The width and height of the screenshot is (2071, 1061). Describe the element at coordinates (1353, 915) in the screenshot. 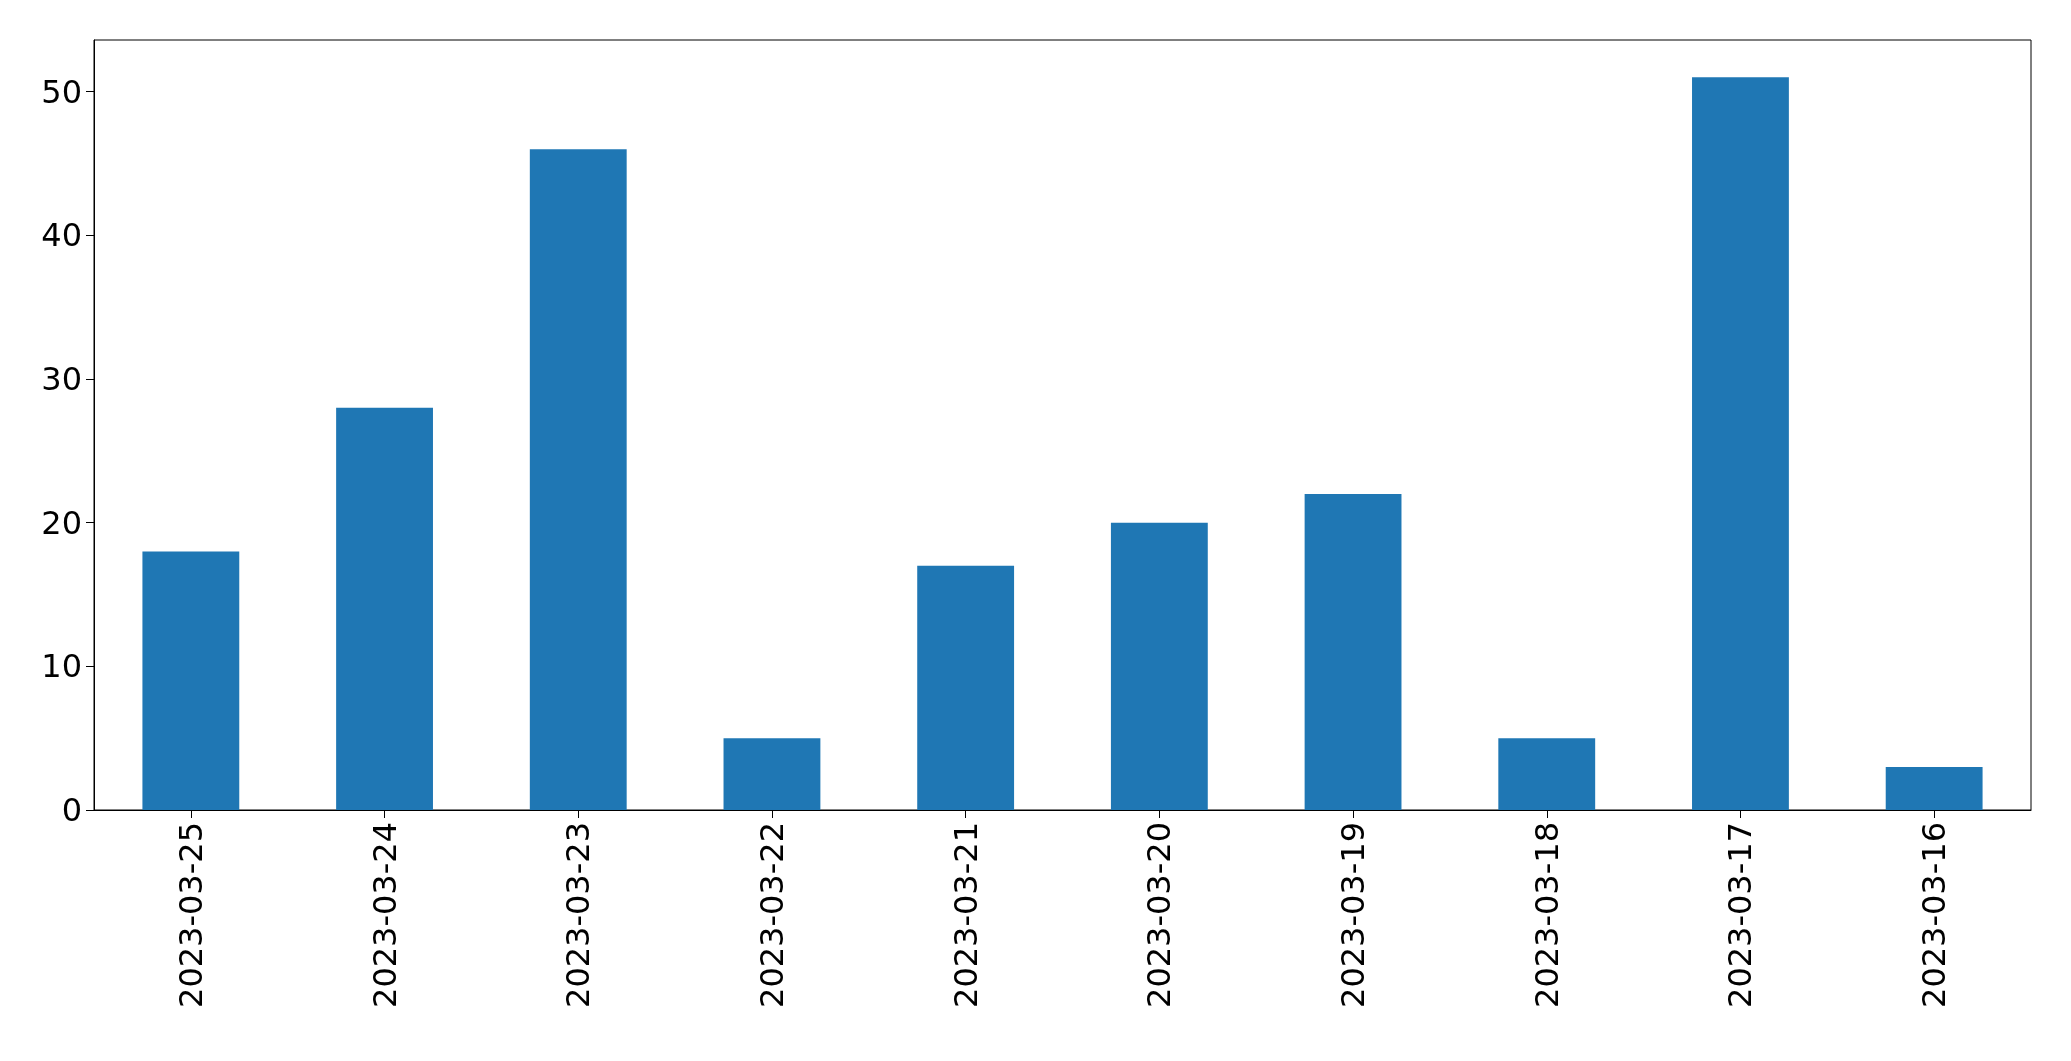

I see `x-tick-label: 2023-03-19` at that location.